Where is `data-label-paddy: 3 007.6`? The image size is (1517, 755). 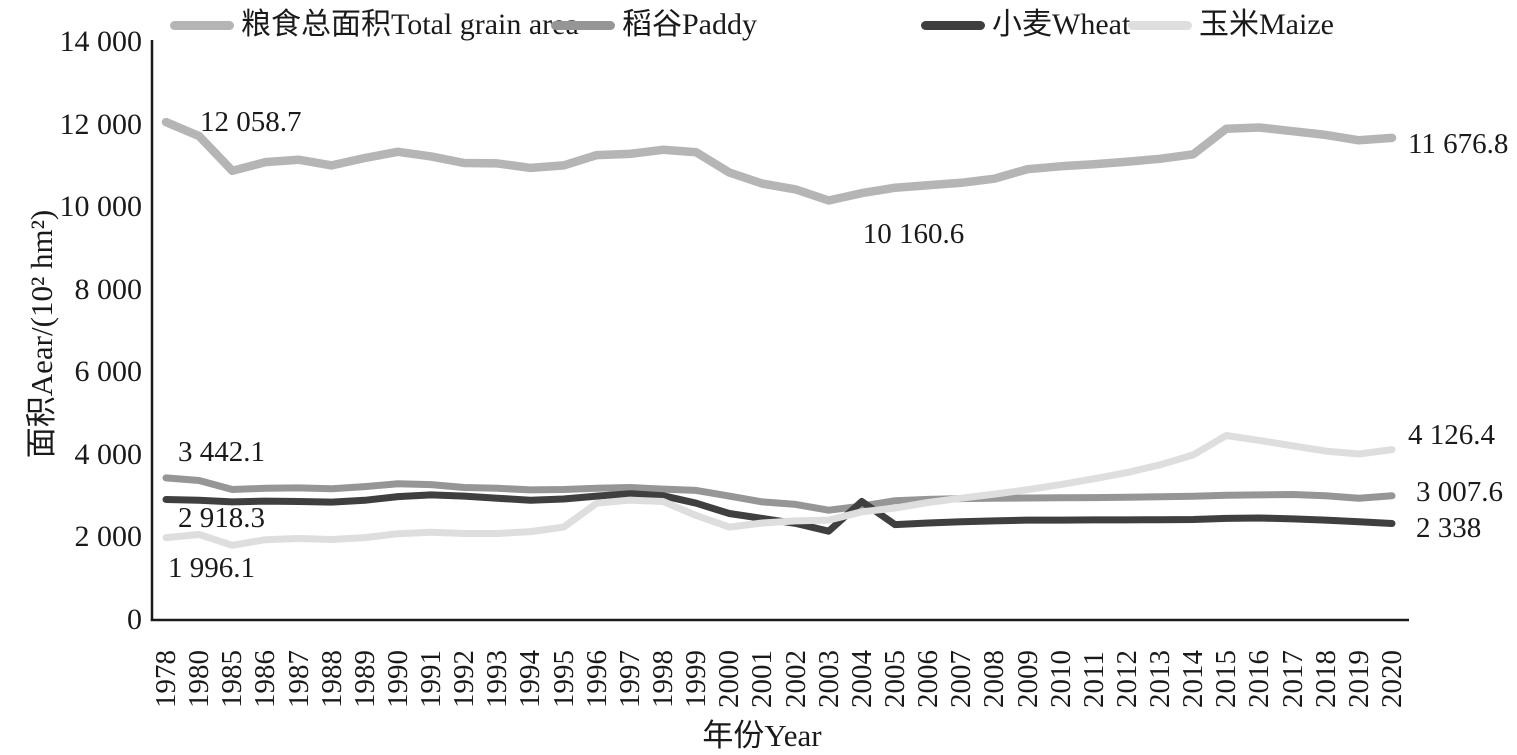
data-label-paddy: 3 007.6 is located at coordinates (1459, 491).